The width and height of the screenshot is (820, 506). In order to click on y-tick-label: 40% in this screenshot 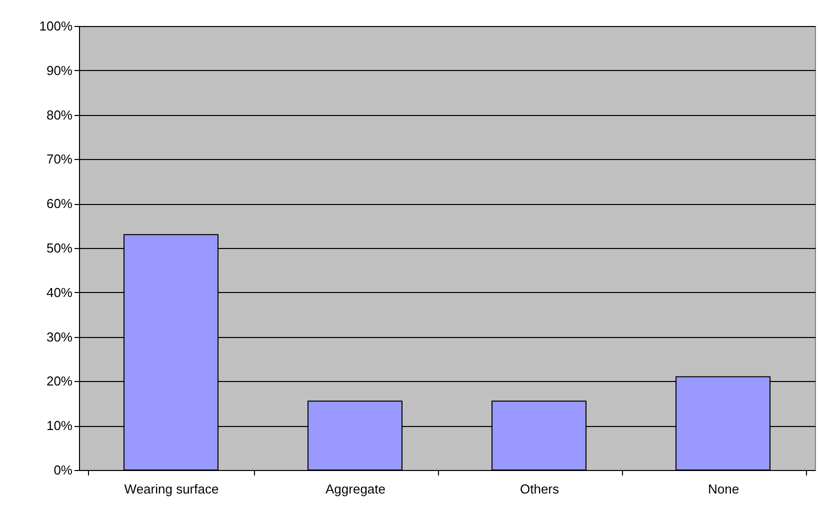, I will do `click(59, 292)`.